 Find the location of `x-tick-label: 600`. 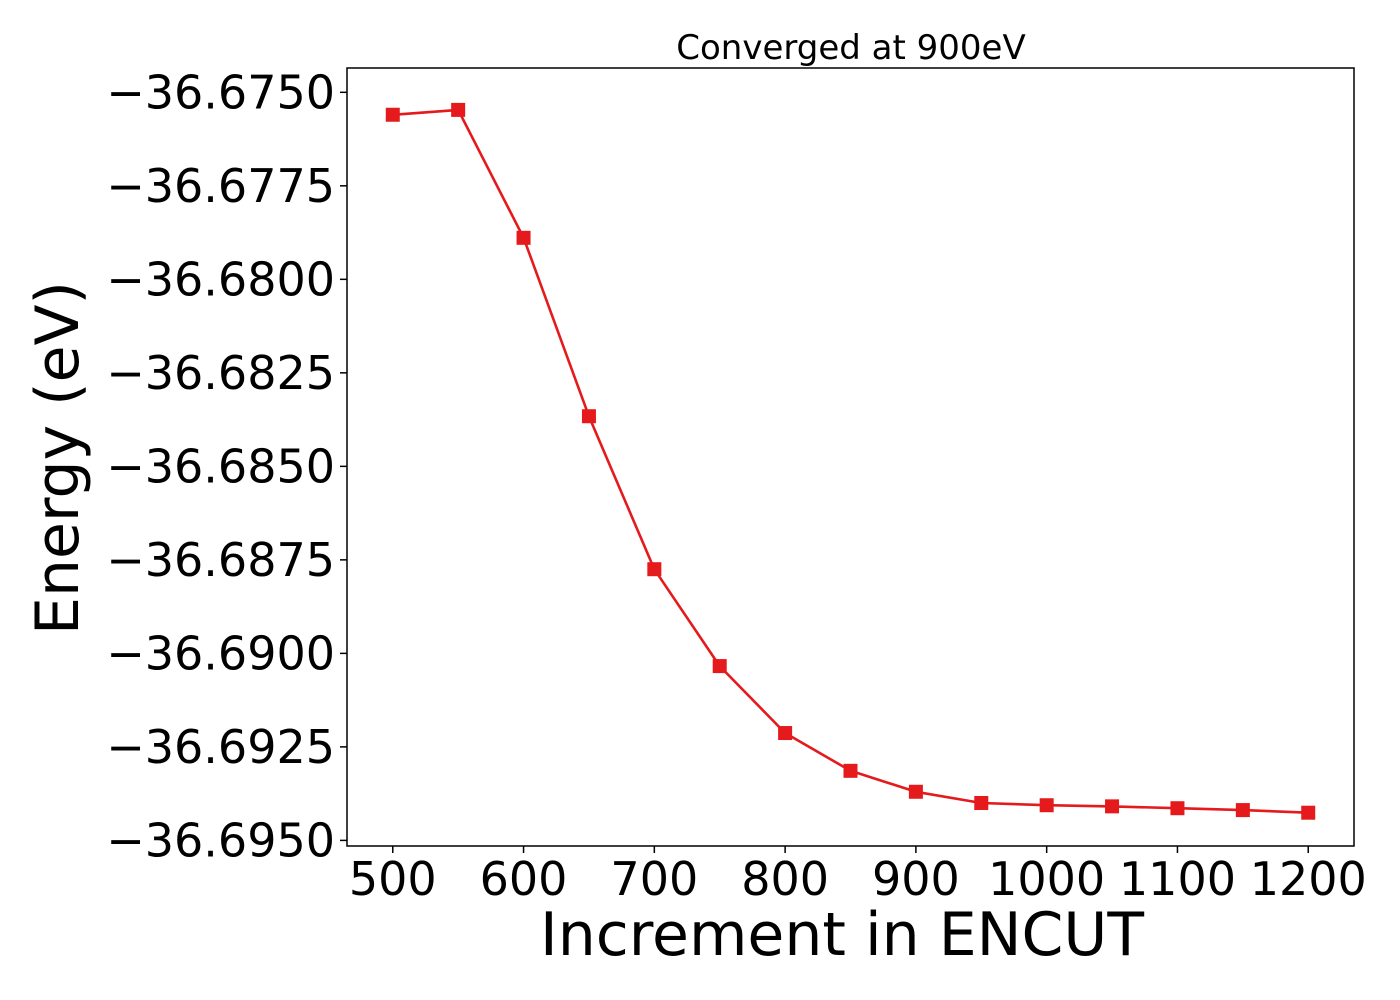

x-tick-label: 600 is located at coordinates (524, 879).